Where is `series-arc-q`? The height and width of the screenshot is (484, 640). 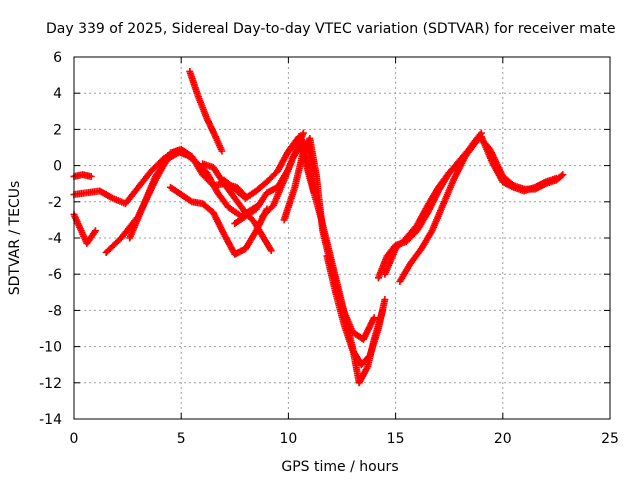
series-arc-q is located at coordinates (440, 207).